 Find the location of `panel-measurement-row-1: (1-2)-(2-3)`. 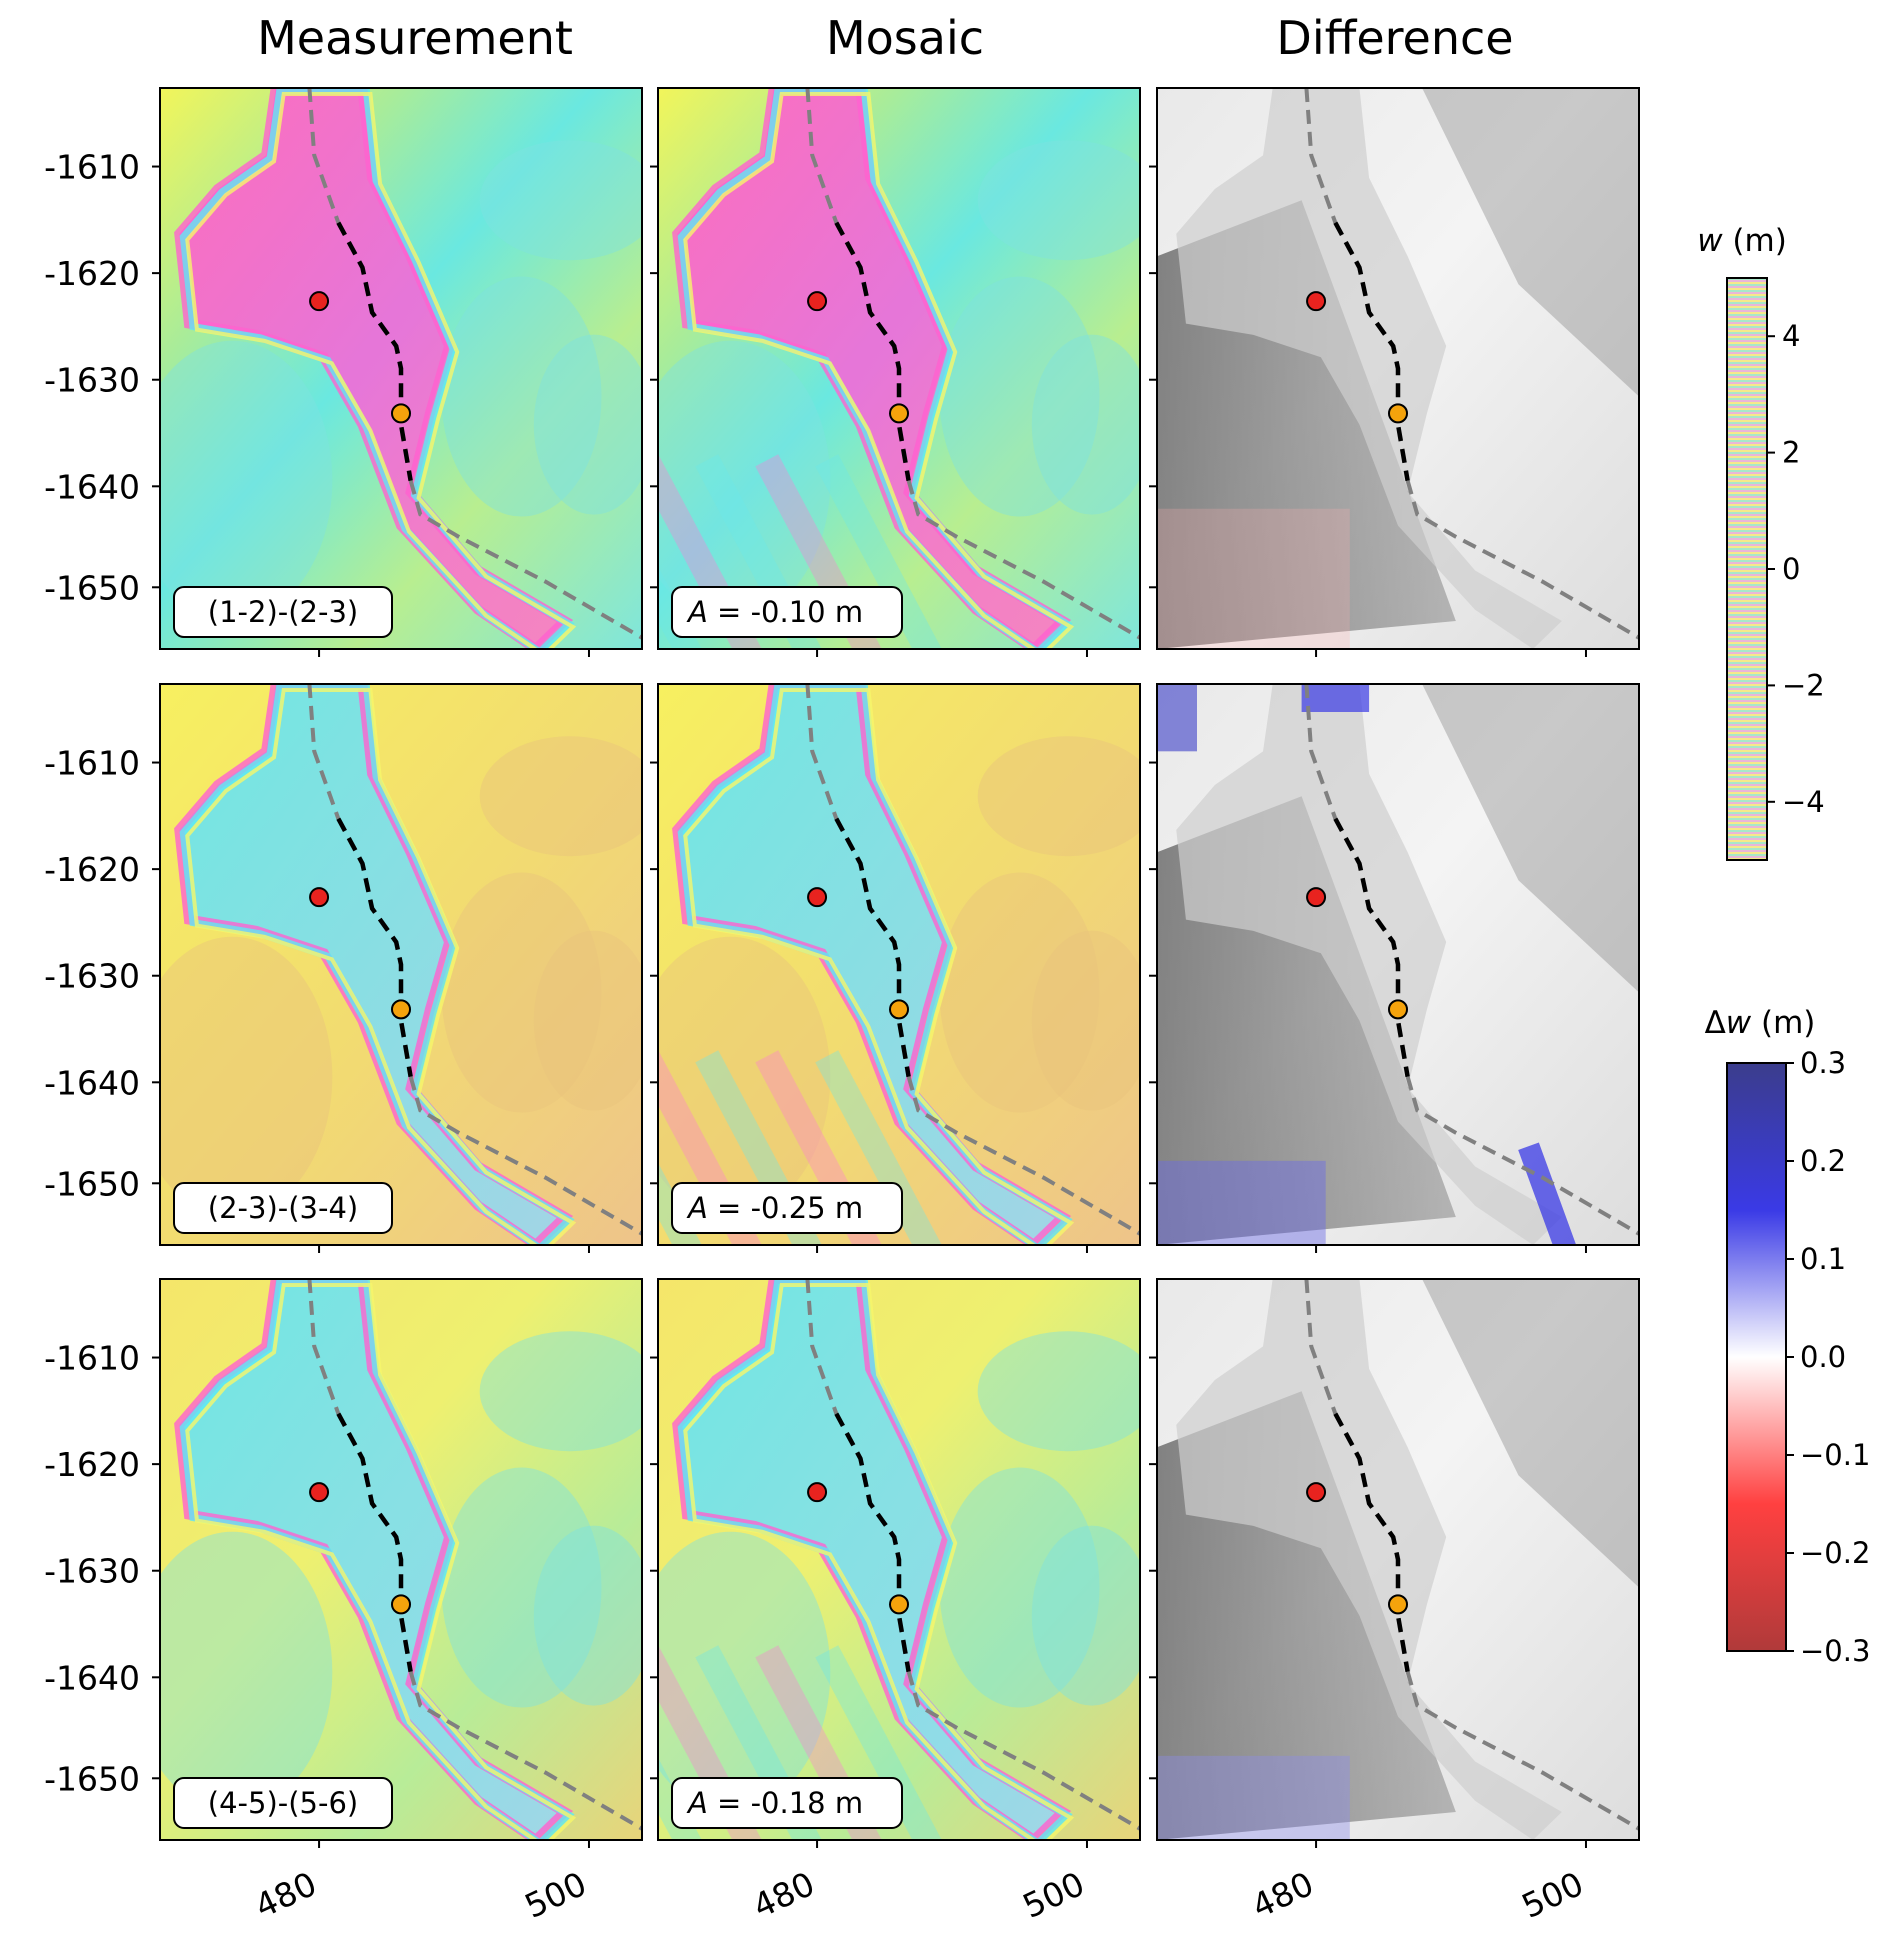

panel-measurement-row-1: (1-2)-(2-3) is located at coordinates (397, 372).